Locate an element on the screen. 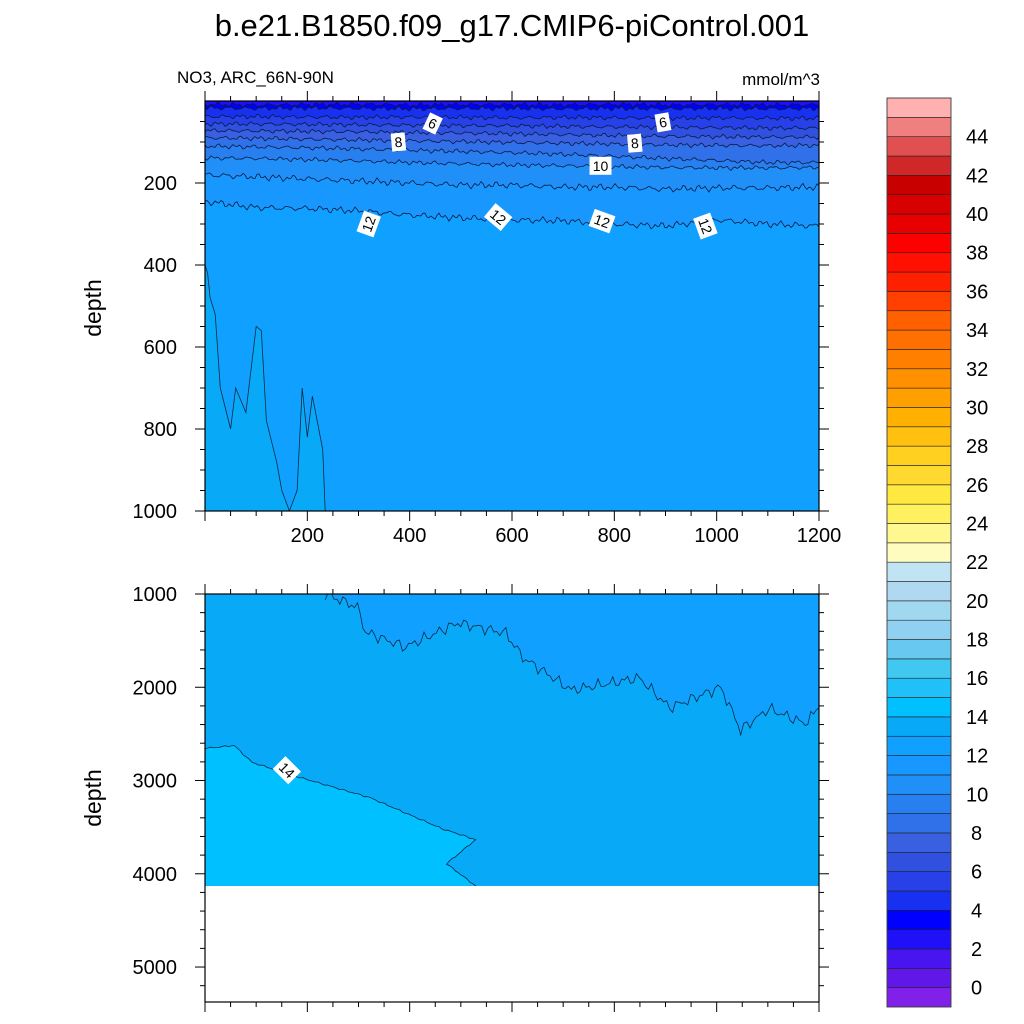  colorbar-label: 2 is located at coordinates (976, 950).